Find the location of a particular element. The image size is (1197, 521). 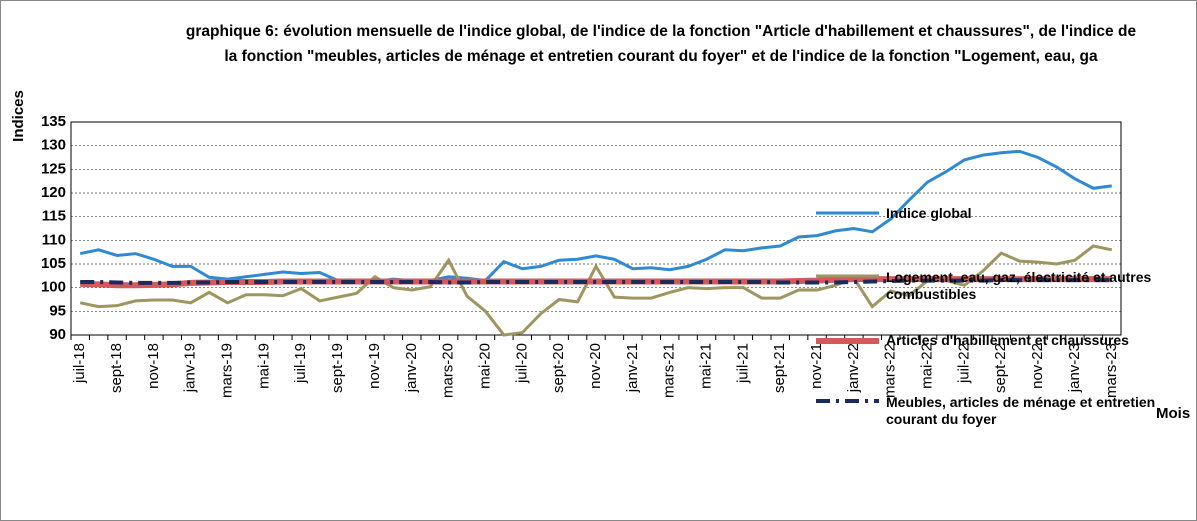

x-tick-label: nov-20 is located at coordinates (595, 366).